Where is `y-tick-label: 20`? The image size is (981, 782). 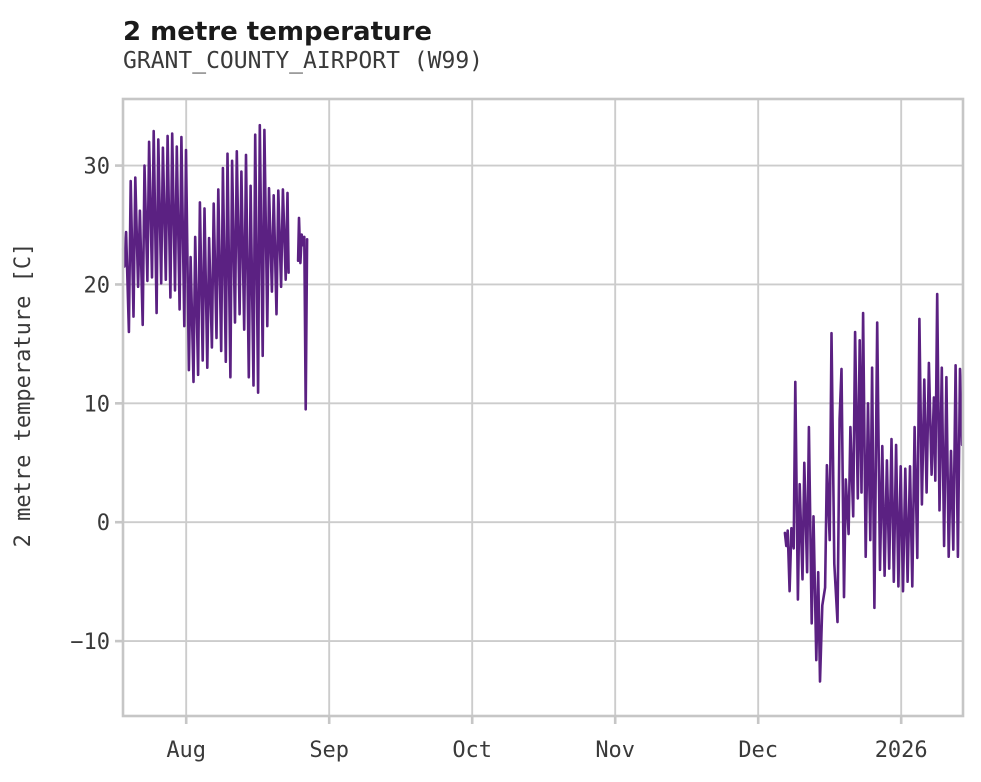
y-tick-label: 20 is located at coordinates (97, 285).